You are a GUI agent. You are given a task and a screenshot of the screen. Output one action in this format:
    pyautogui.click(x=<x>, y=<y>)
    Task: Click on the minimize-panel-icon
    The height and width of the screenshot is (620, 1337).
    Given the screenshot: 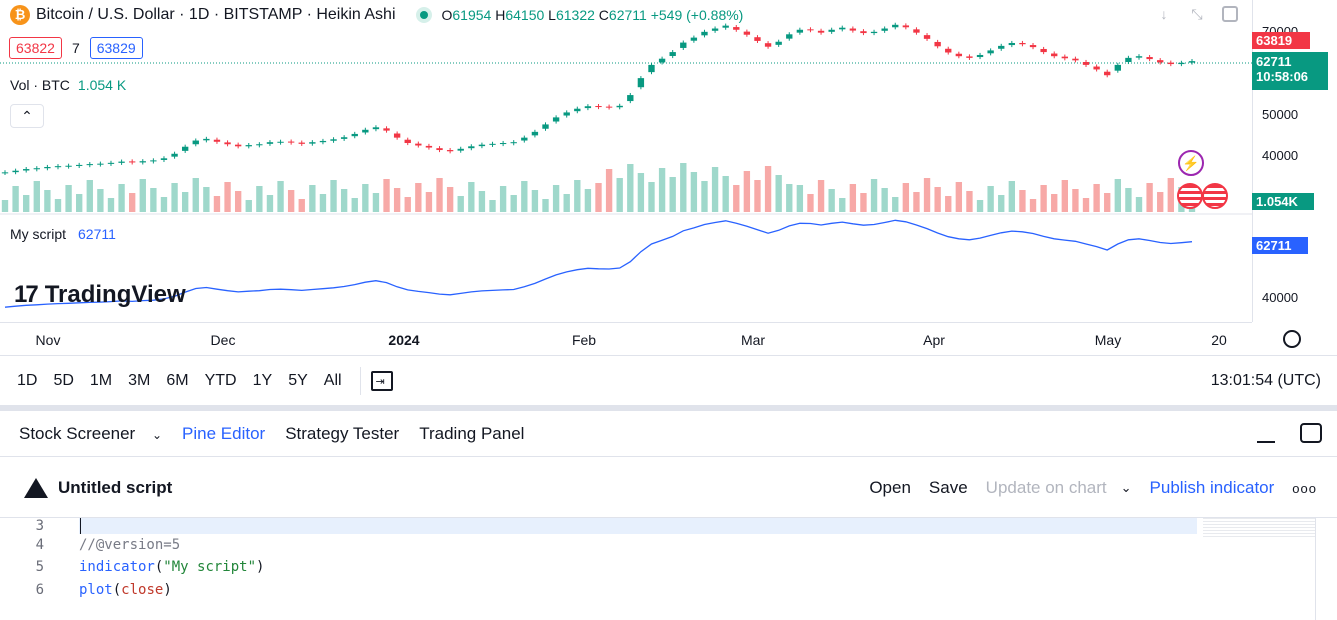 What is the action you would take?
    pyautogui.click(x=1266, y=442)
    